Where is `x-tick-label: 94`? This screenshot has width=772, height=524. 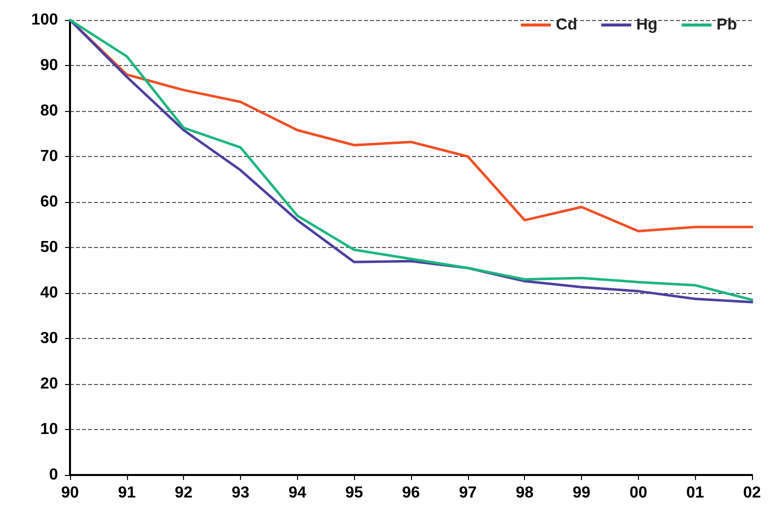 x-tick-label: 94 is located at coordinates (297, 493).